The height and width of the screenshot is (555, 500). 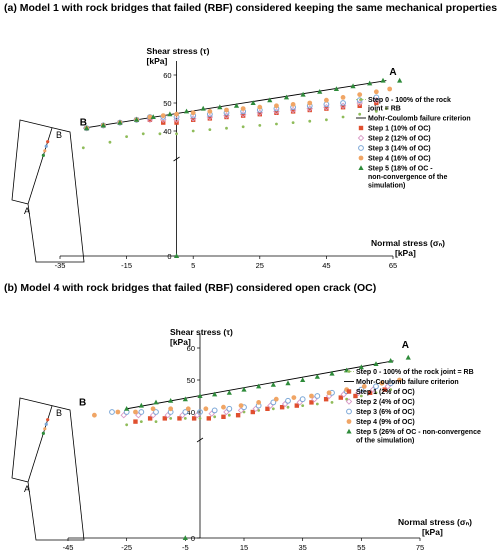 What do you see at coordinates (361, 138) in the screenshot?
I see `panel-a-legend-step2-marker` at bounding box center [361, 138].